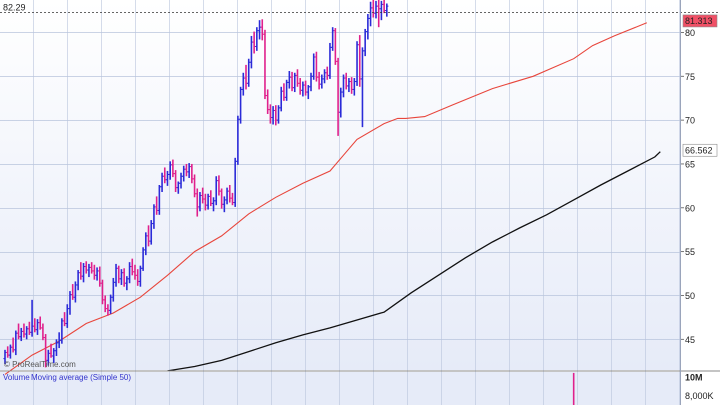 Image resolution: width=720 pixels, height=405 pixels. What do you see at coordinates (700, 85) in the screenshot?
I see `price-labels: 81.313 66.562` at bounding box center [700, 85].